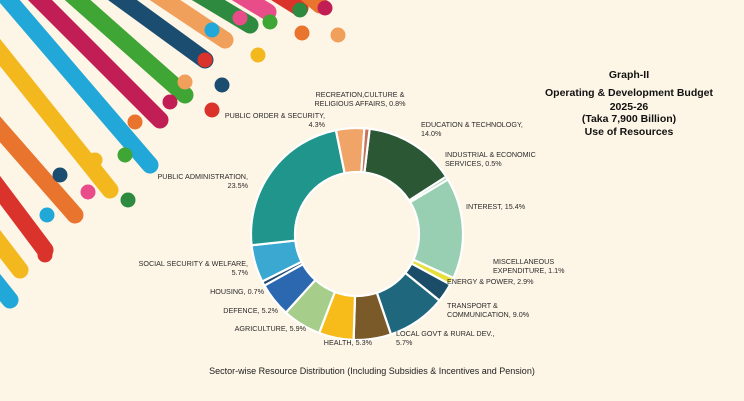 The width and height of the screenshot is (744, 401). Describe the element at coordinates (348, 342) in the screenshot. I see `slice-label: HEALTH, 5.3%` at that location.